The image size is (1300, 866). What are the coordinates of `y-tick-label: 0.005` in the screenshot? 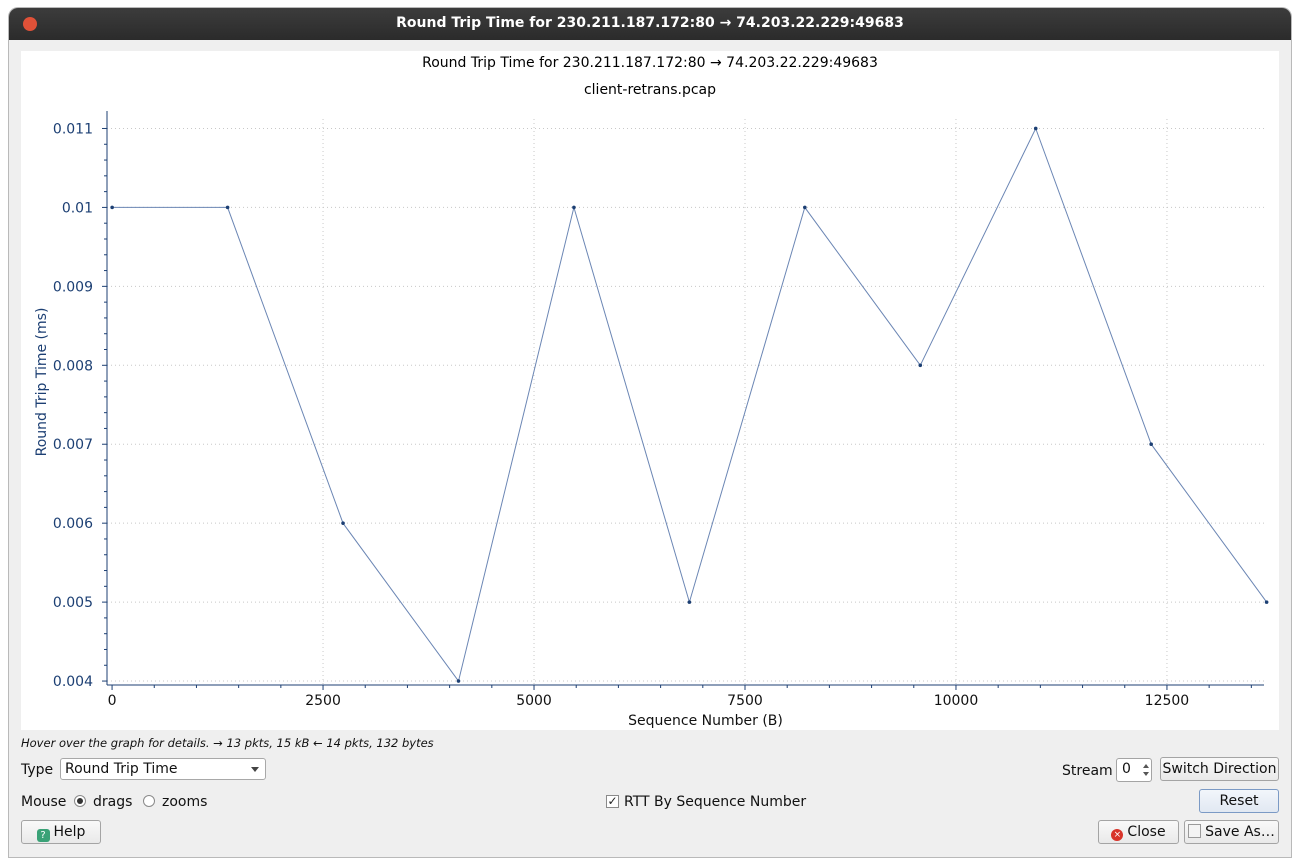 It's located at (73, 603).